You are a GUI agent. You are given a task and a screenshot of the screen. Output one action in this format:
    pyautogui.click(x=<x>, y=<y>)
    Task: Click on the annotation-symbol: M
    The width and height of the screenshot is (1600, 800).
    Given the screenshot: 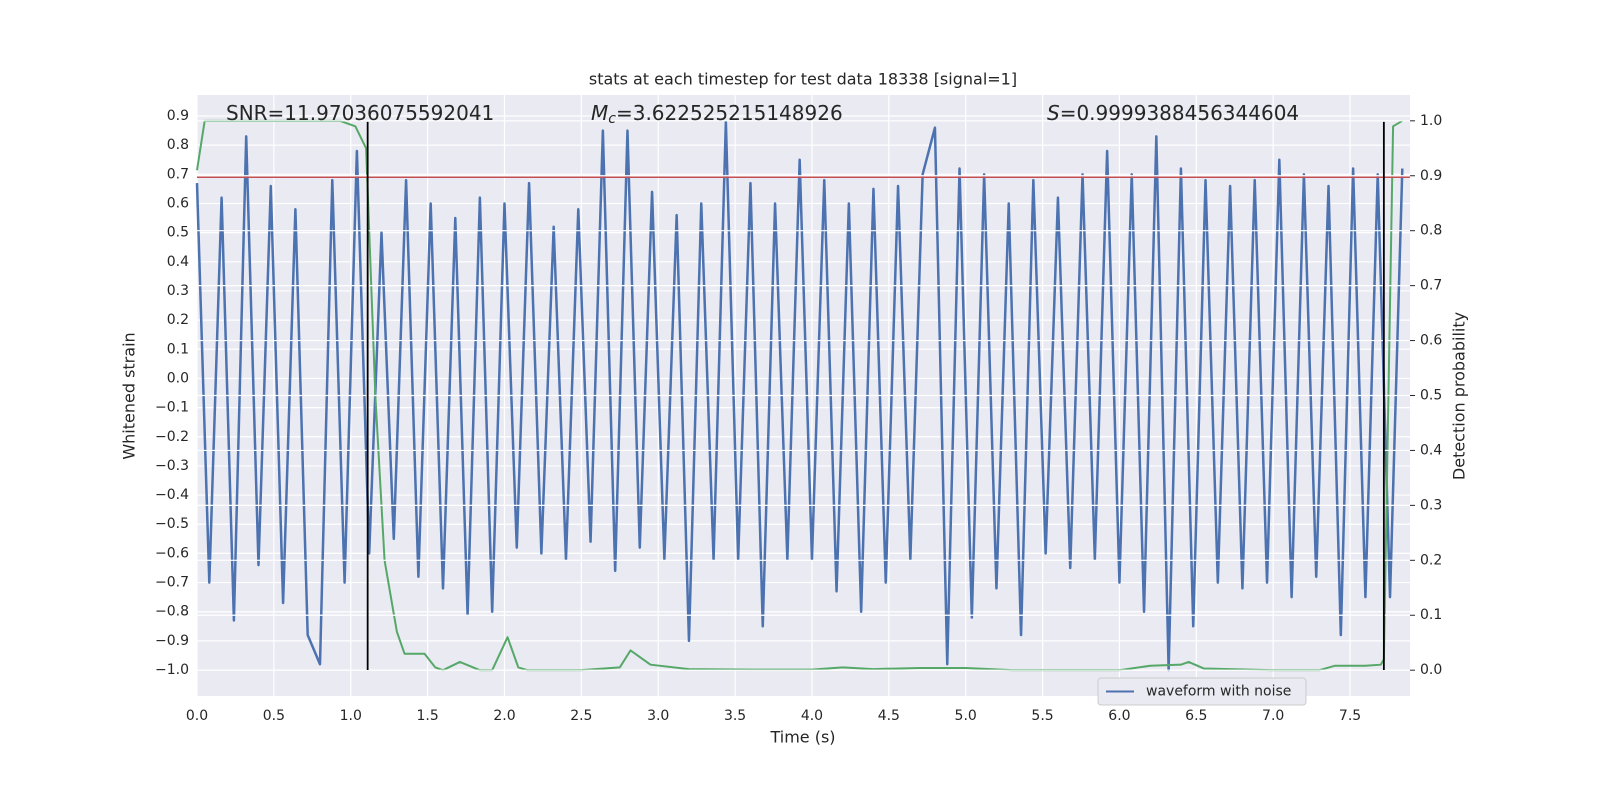 What is the action you would take?
    pyautogui.click(x=599, y=113)
    